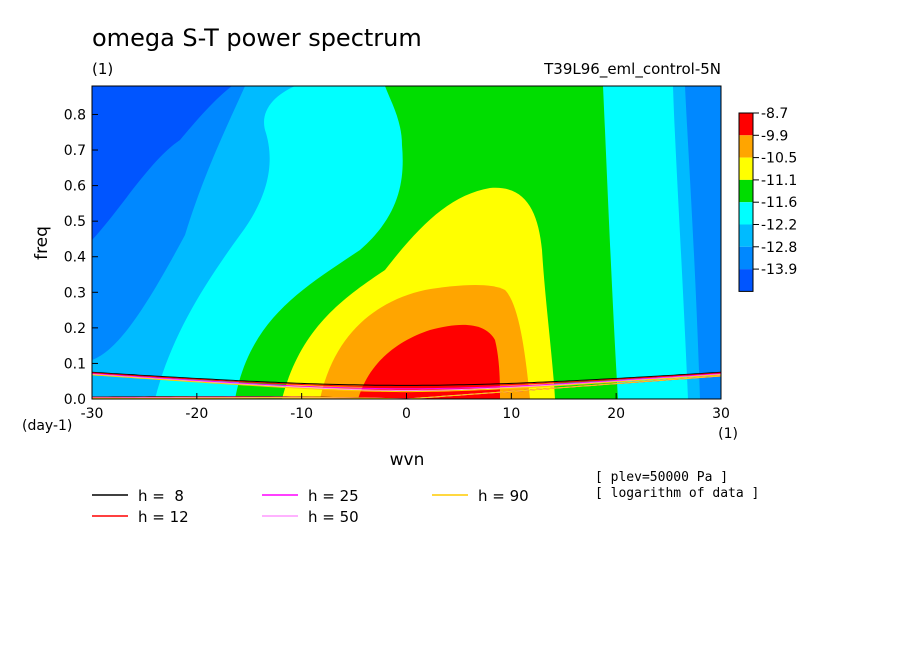 The height and width of the screenshot is (654, 904). What do you see at coordinates (616, 414) in the screenshot?
I see `x-tick-label: 20` at bounding box center [616, 414].